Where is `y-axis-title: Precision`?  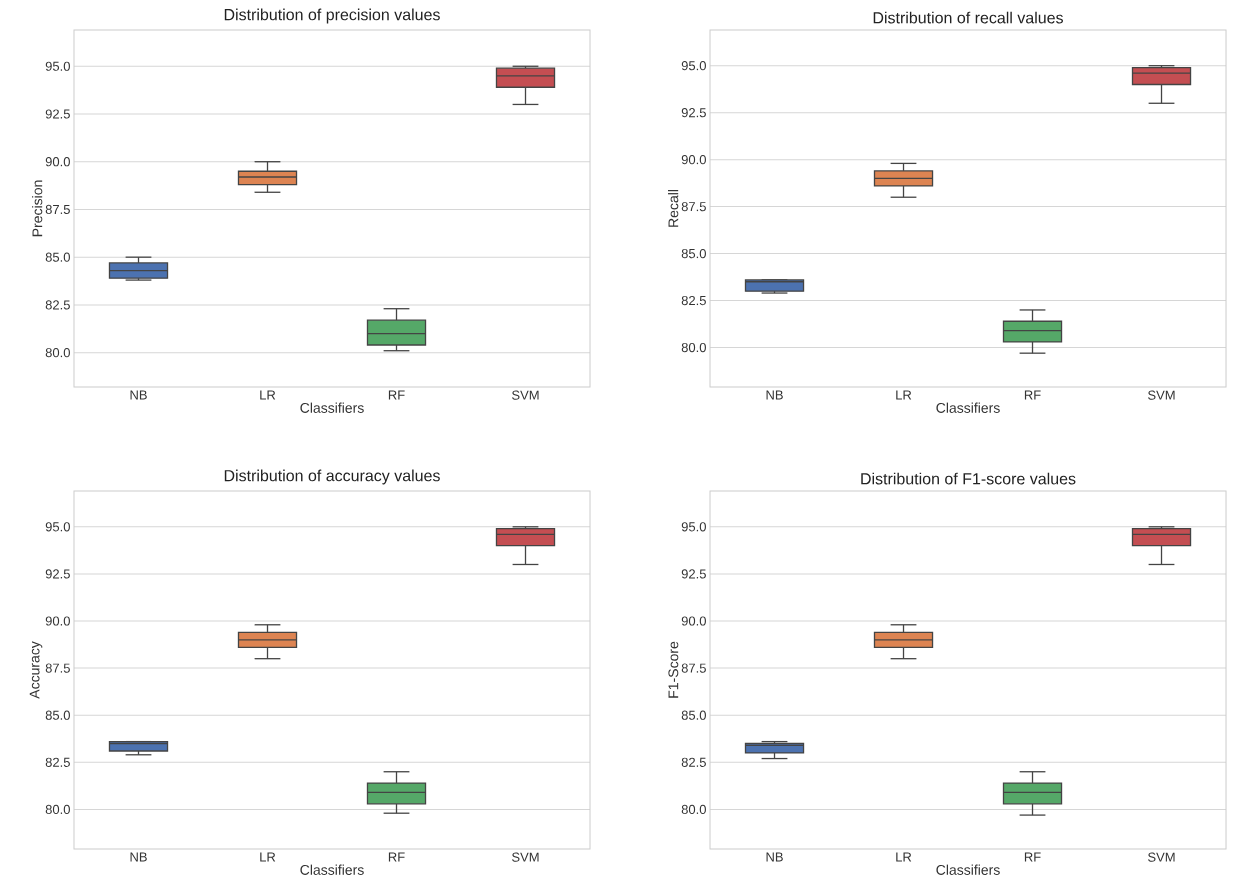 y-axis-title: Precision is located at coordinates (37, 208).